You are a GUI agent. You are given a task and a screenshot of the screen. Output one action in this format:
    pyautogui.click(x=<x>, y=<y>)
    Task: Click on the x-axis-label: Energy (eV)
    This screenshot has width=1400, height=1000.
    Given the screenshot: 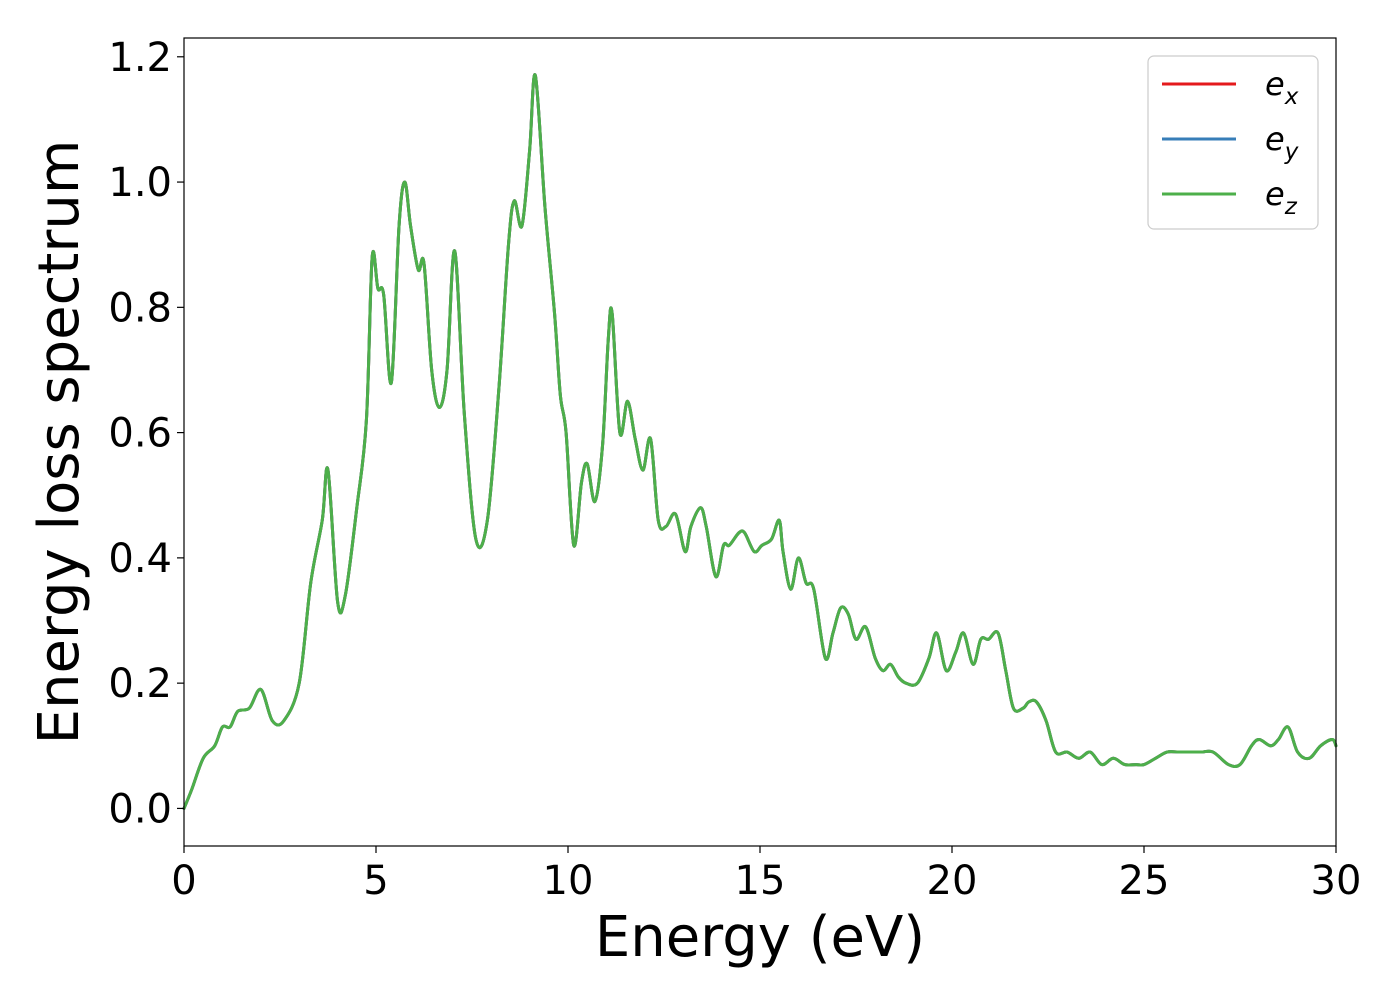 What is the action you would take?
    pyautogui.click(x=760, y=937)
    